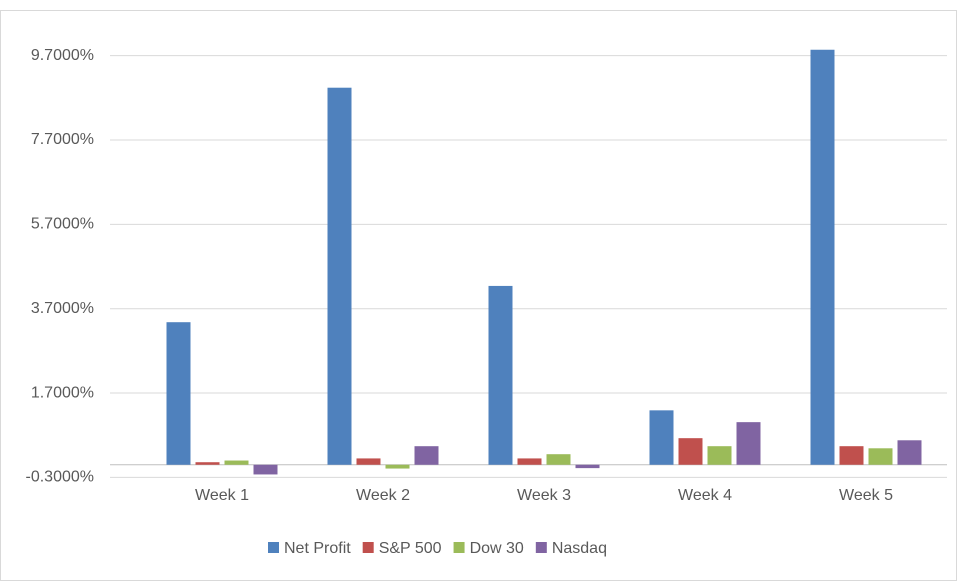  I want to click on y-tick-label: 5.7000%, so click(62, 224).